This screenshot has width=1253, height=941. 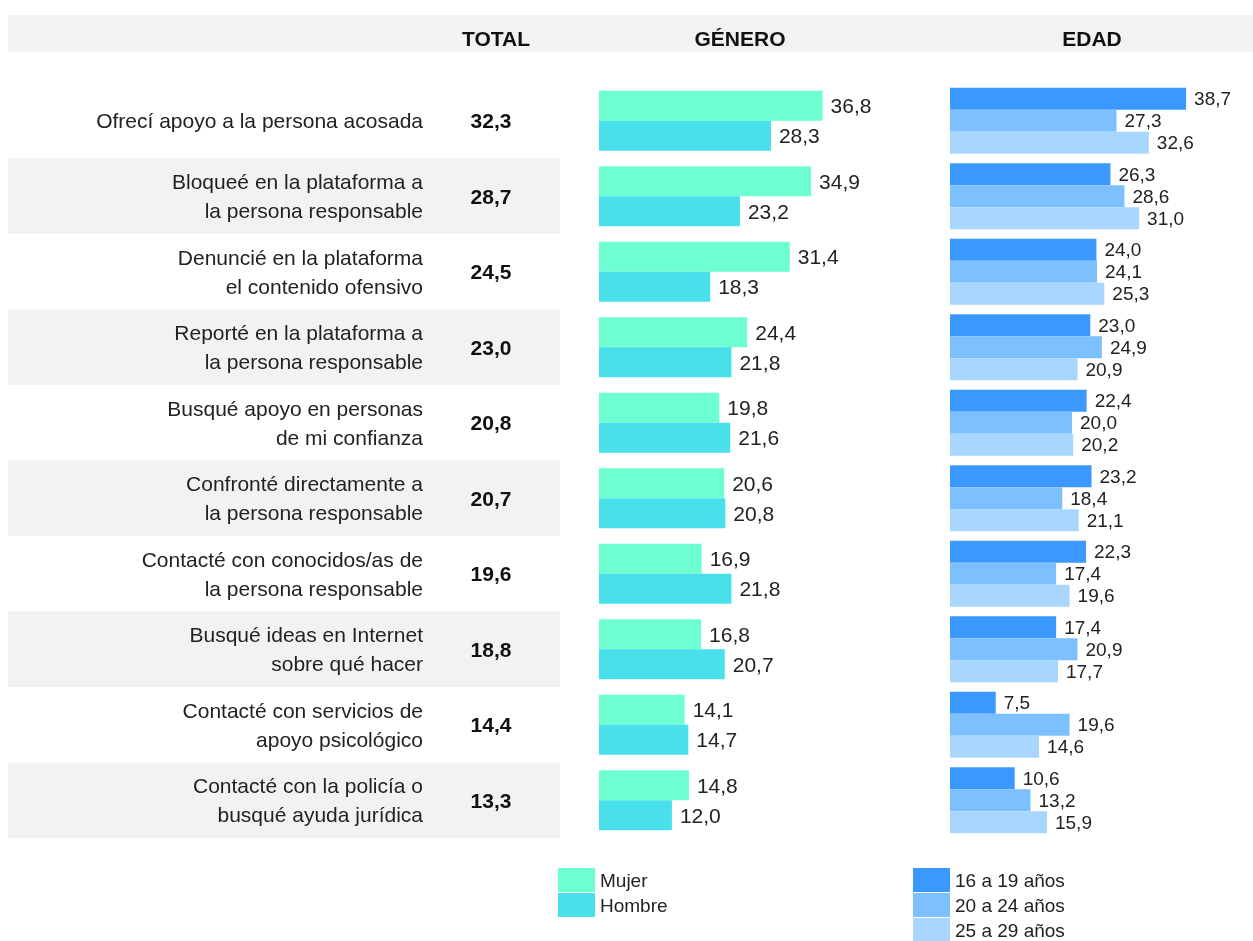 I want to click on data-label: 20,8, so click(x=754, y=513).